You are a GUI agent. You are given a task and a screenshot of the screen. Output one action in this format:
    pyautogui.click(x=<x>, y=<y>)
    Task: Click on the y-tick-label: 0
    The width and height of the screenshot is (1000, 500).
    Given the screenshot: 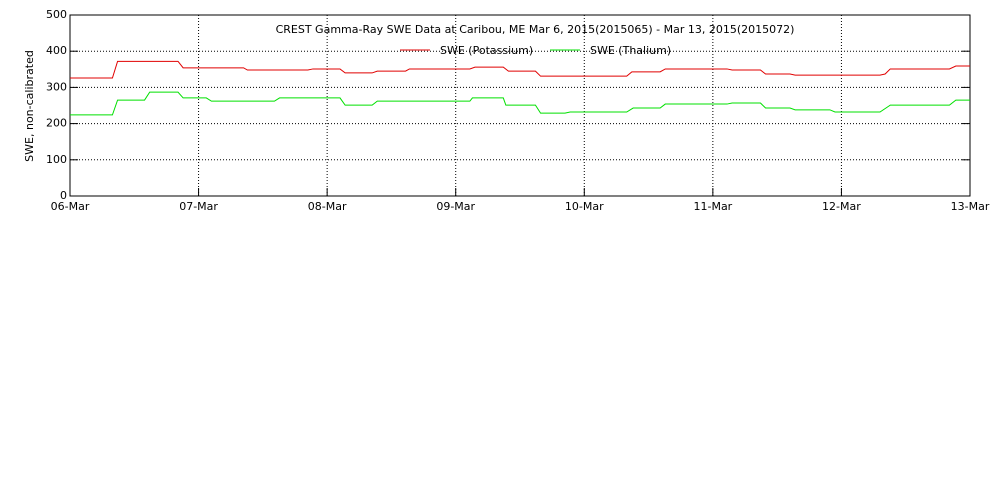 What is the action you would take?
    pyautogui.click(x=63, y=195)
    